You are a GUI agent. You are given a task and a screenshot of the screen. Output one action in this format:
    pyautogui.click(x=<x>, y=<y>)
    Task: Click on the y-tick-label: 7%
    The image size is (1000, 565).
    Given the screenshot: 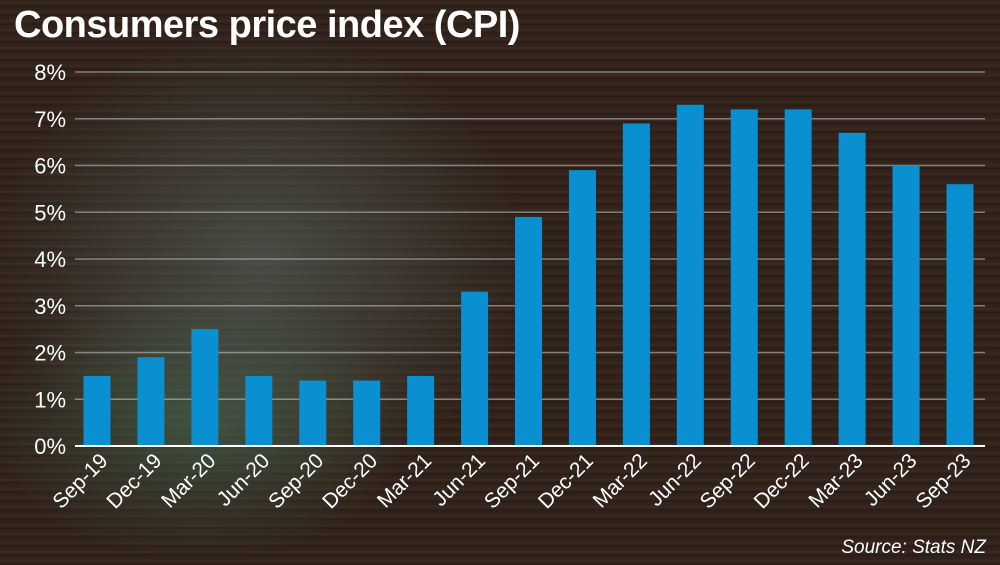 What is the action you would take?
    pyautogui.click(x=50, y=119)
    